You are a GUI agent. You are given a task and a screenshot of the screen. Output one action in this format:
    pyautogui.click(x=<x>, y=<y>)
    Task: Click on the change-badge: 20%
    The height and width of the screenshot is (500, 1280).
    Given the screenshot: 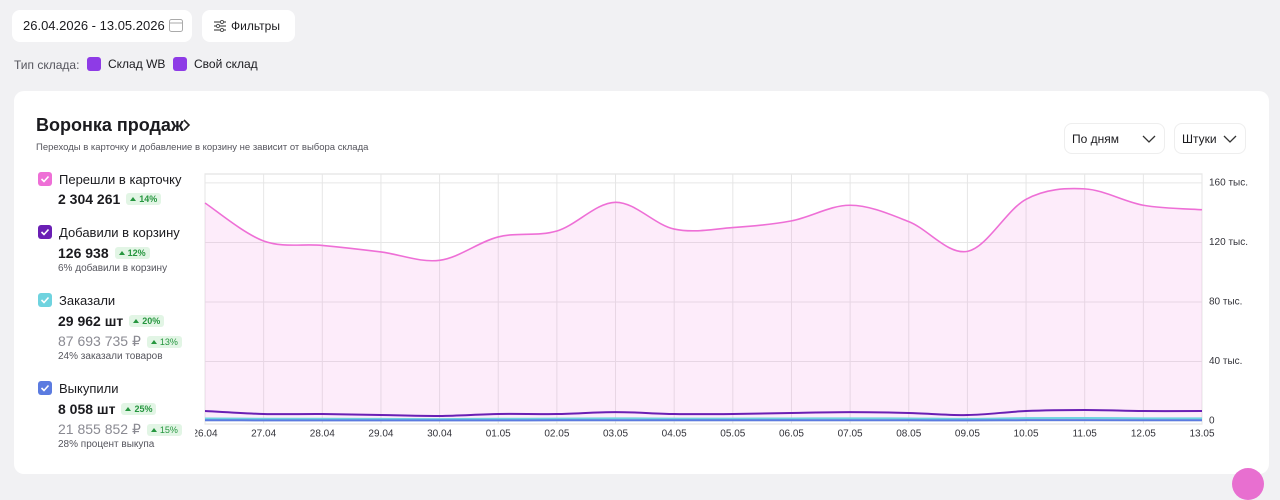 What is the action you would take?
    pyautogui.click(x=146, y=321)
    